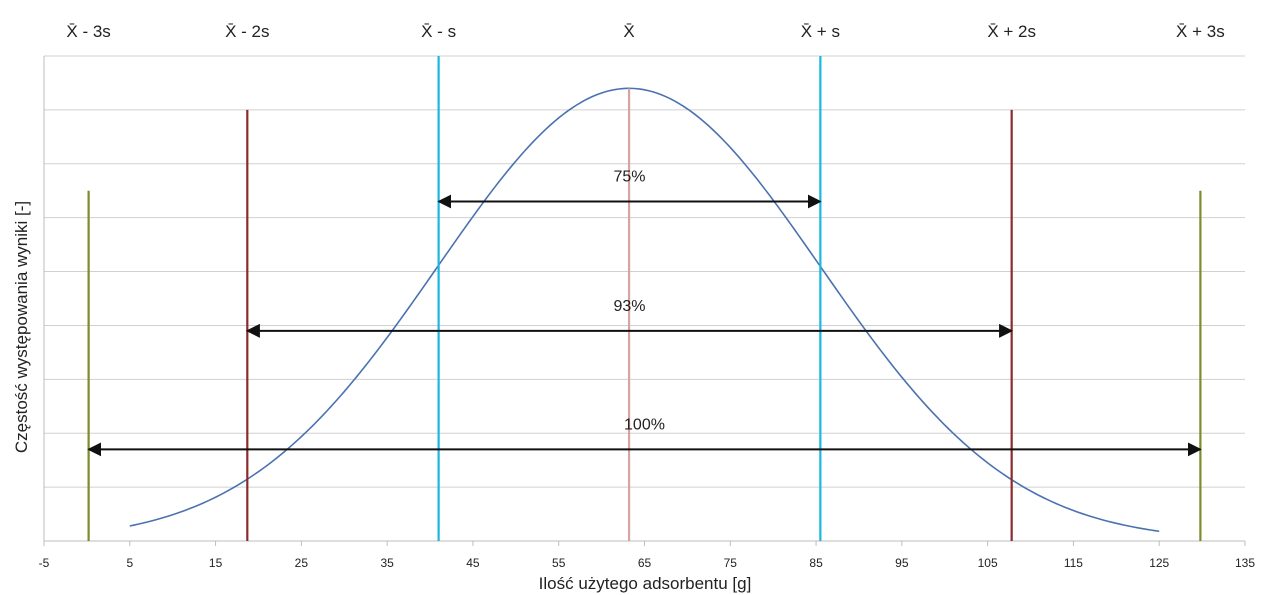 The width and height of the screenshot is (1266, 595). I want to click on sigma-label: X̄ + 3s, so click(1200, 31).